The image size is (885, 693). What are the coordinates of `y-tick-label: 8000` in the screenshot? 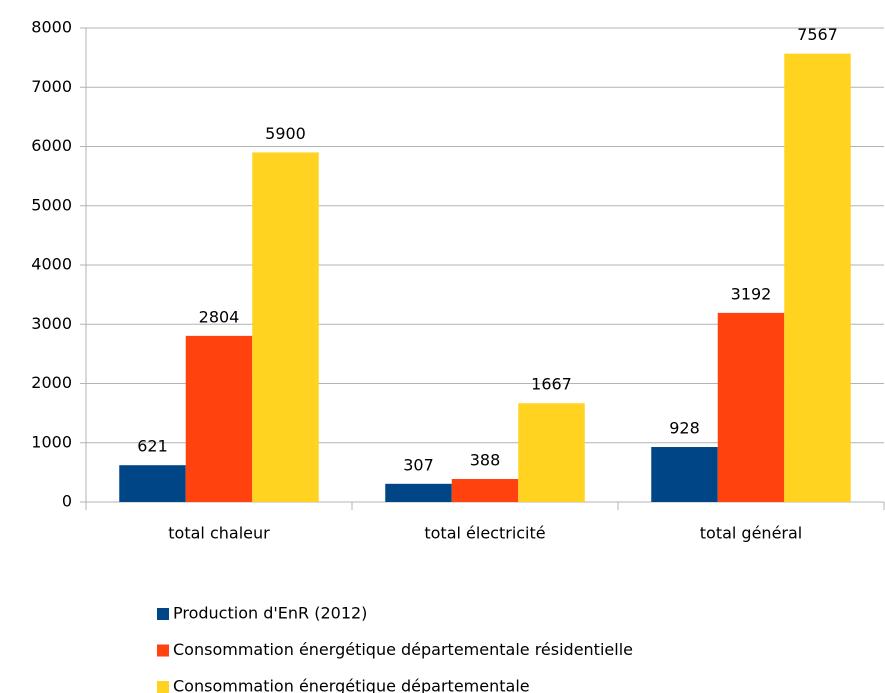 It's located at (51, 27).